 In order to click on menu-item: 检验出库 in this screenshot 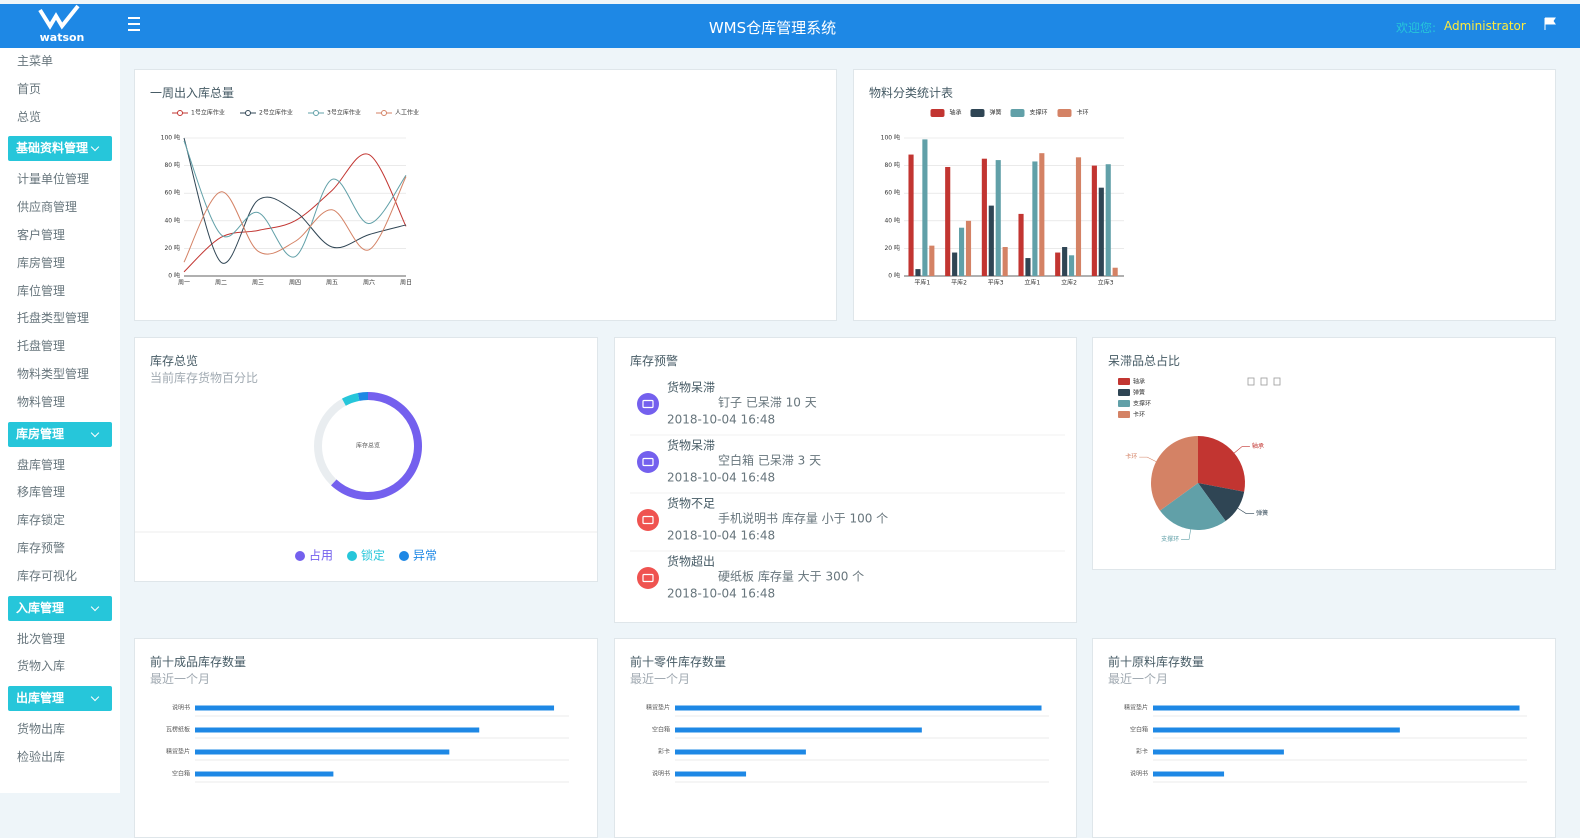, I will do `click(41, 756)`.